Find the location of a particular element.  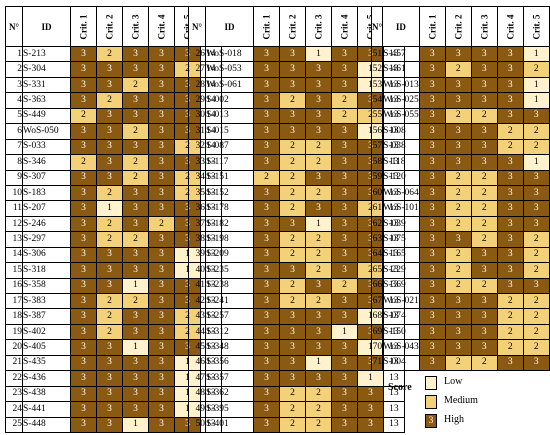

row-number: 18 is located at coordinates (14, 316).